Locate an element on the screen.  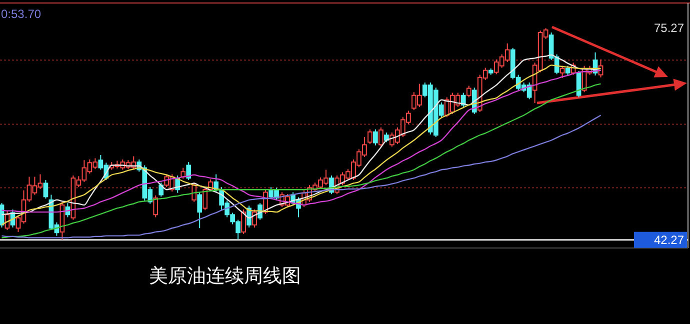
y-tick-label: 75.27 is located at coordinates (669, 28).